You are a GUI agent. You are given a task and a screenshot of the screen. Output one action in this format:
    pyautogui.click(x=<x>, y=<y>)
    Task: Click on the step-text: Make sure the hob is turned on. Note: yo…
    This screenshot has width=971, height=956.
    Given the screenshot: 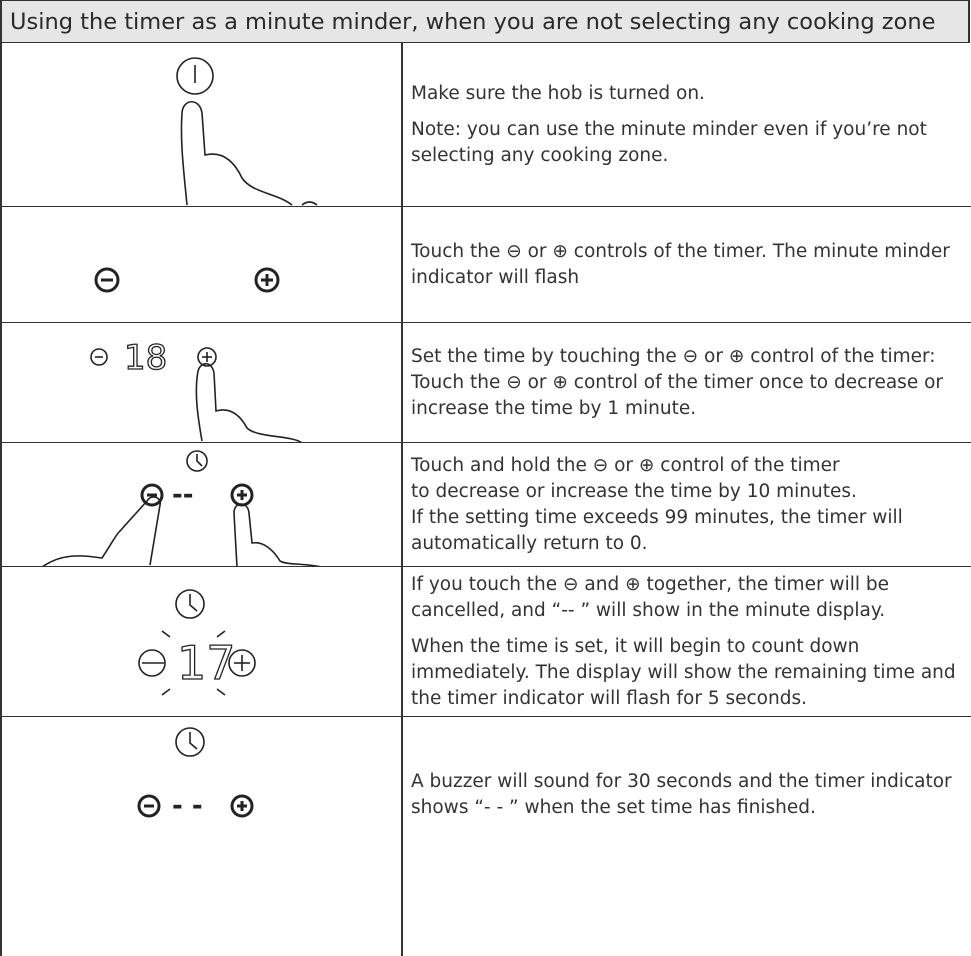 What is the action you would take?
    pyautogui.click(x=689, y=124)
    